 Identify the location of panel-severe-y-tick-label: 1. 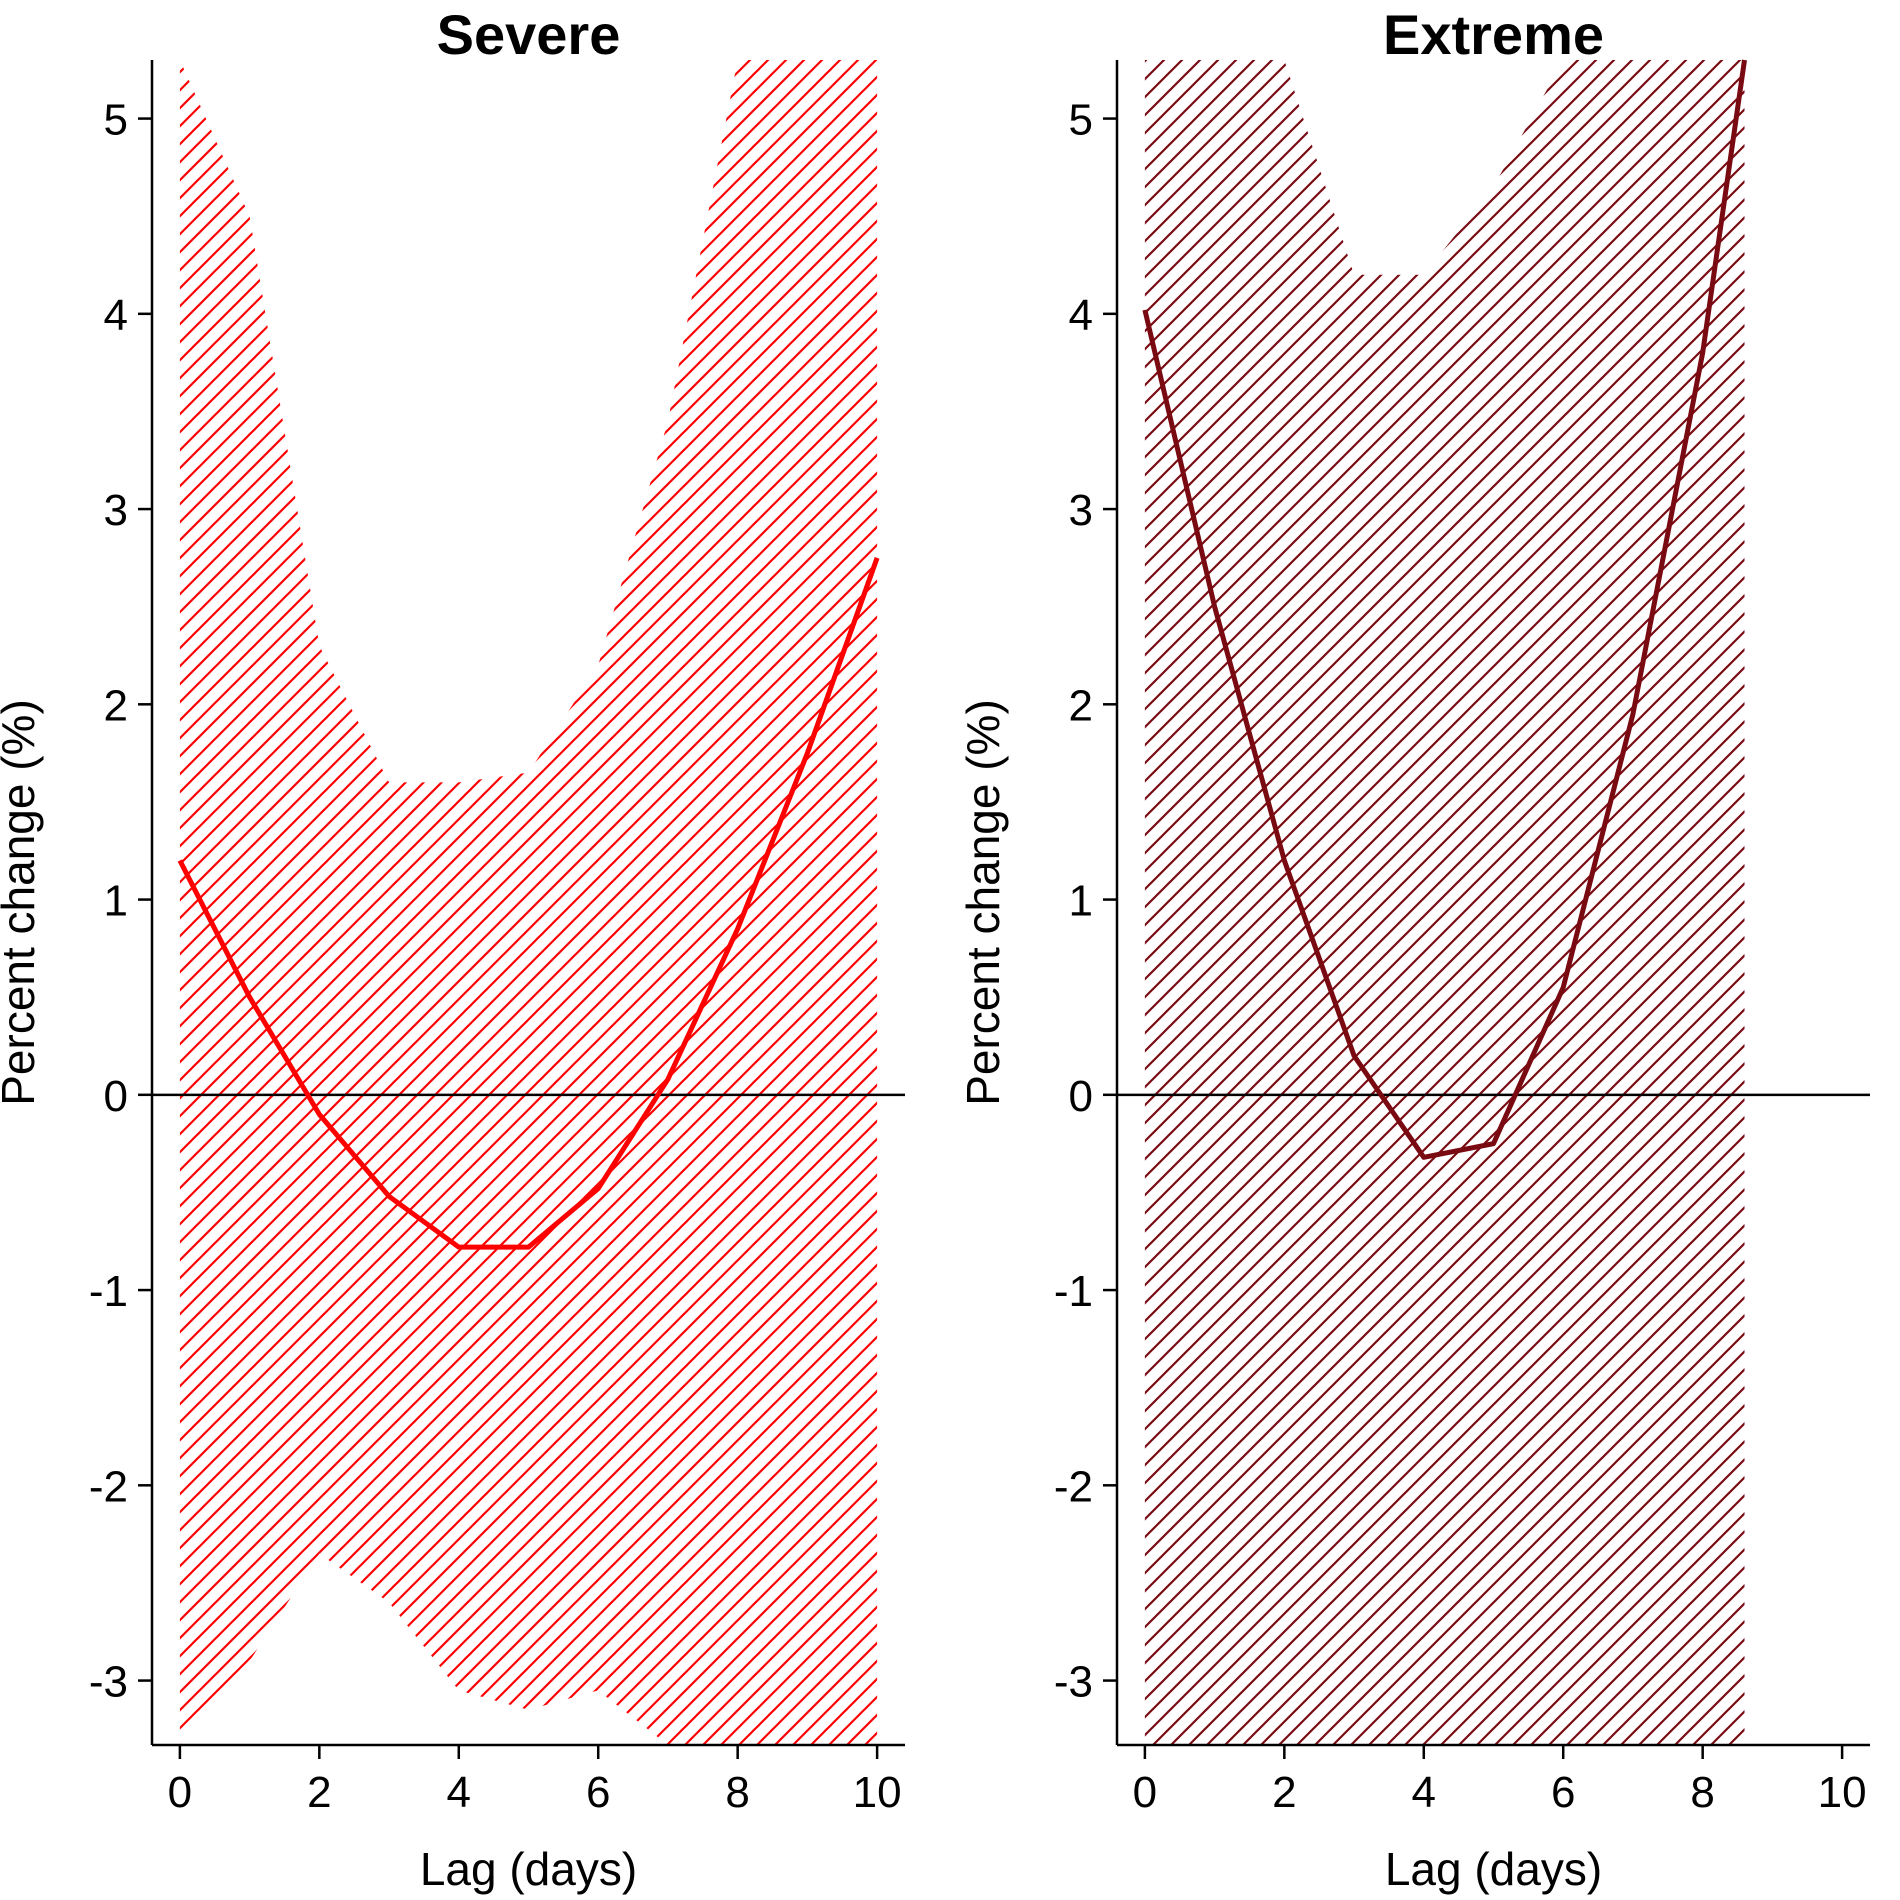
(116, 901).